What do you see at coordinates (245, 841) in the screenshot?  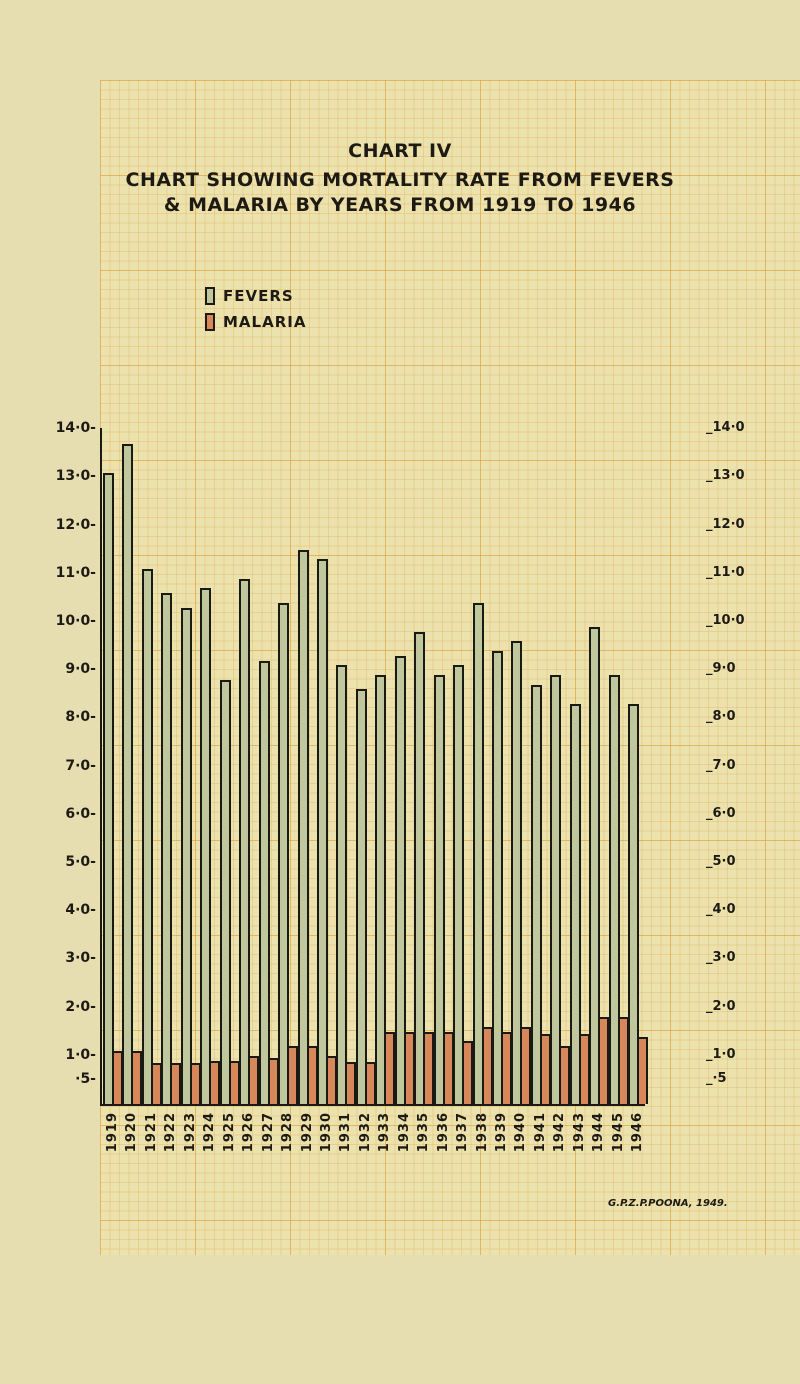 I see `bar-fevers-1926` at bounding box center [245, 841].